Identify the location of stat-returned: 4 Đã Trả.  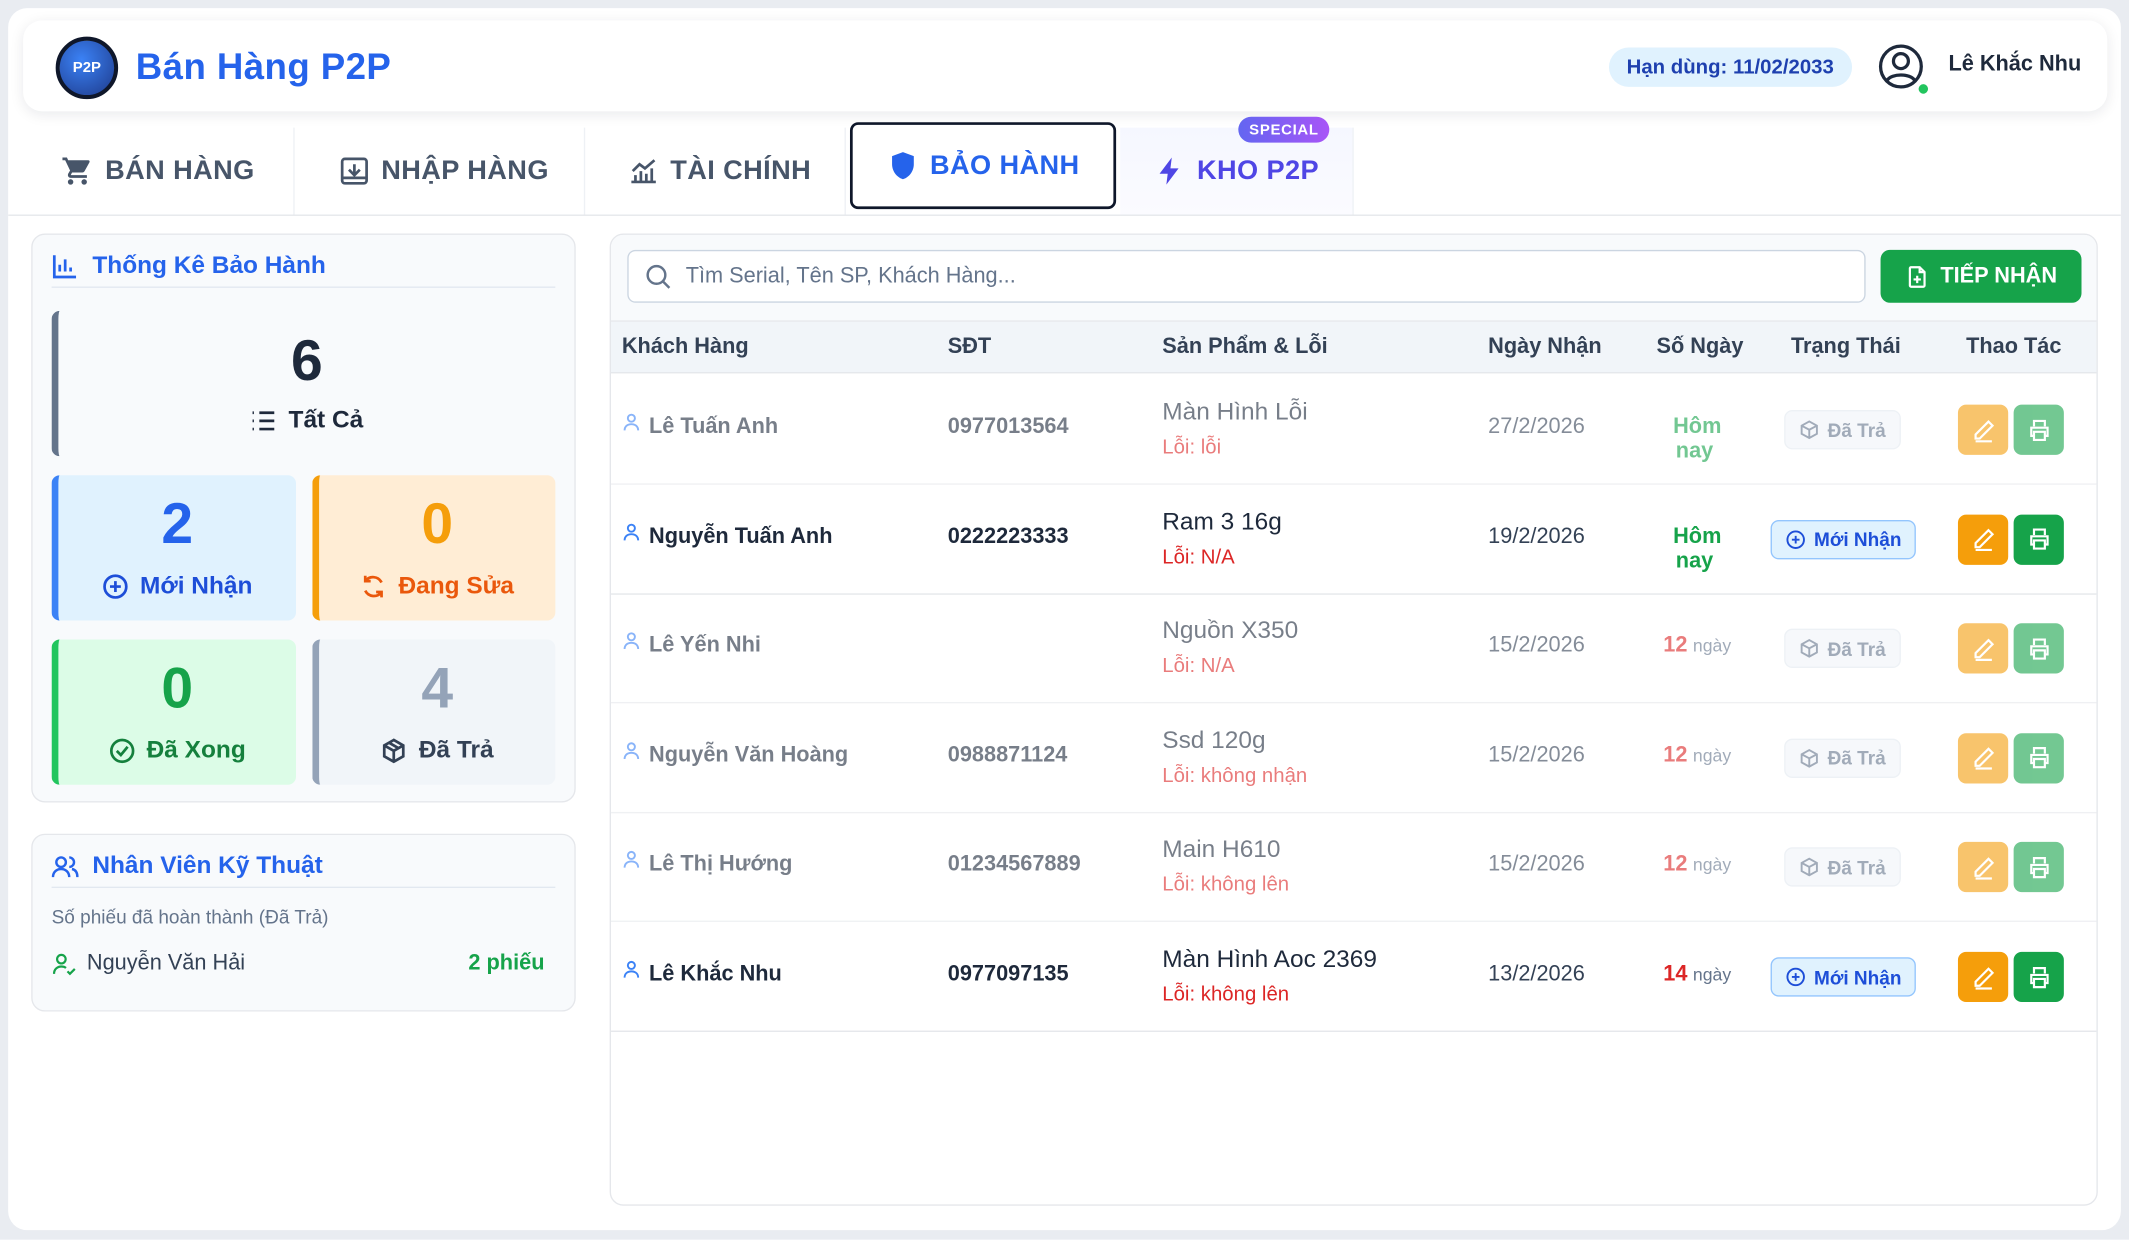
(434, 712).